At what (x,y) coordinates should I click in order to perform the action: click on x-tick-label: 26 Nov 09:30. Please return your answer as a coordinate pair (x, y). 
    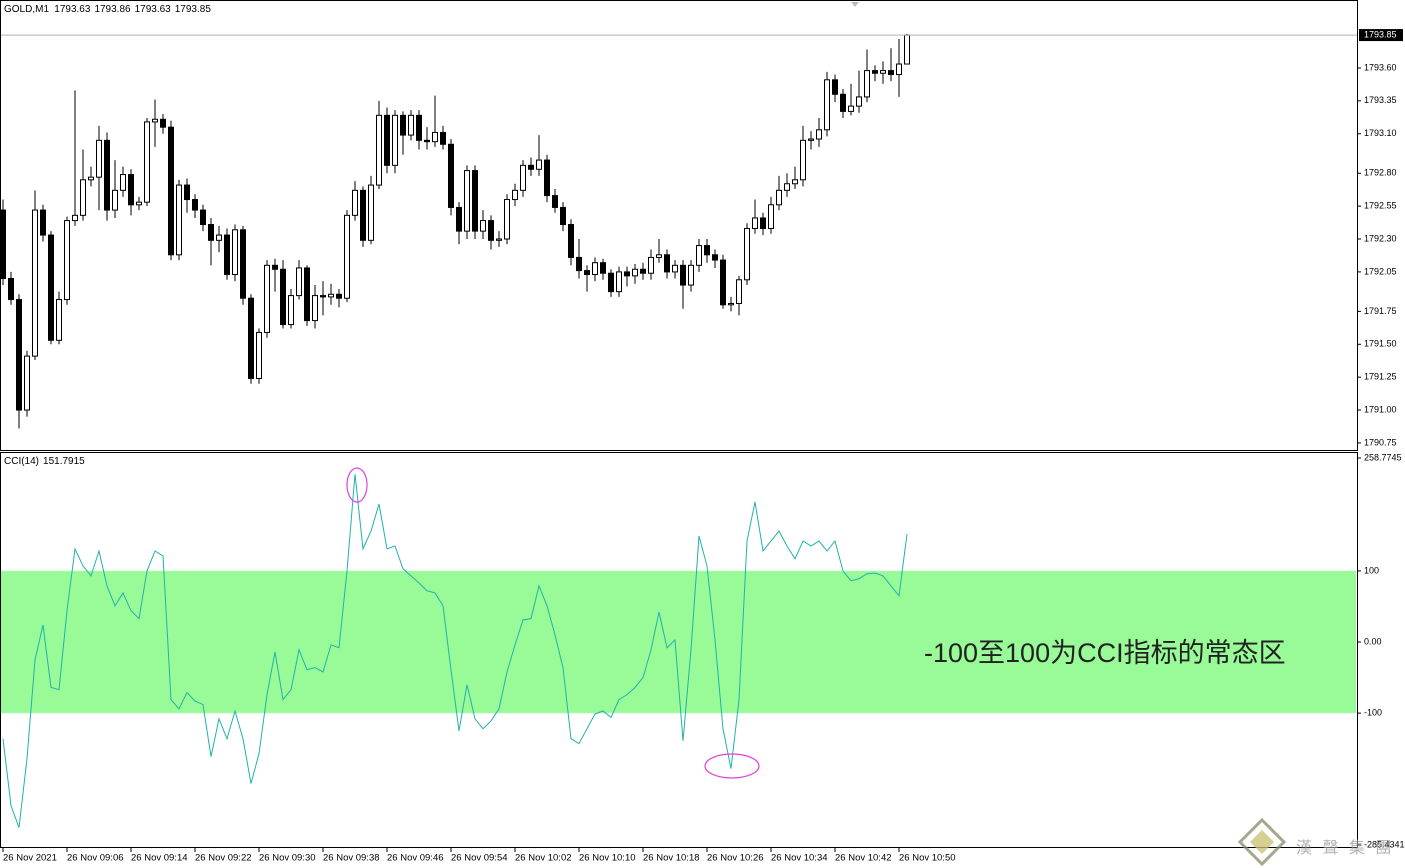
    Looking at the image, I should click on (287, 858).